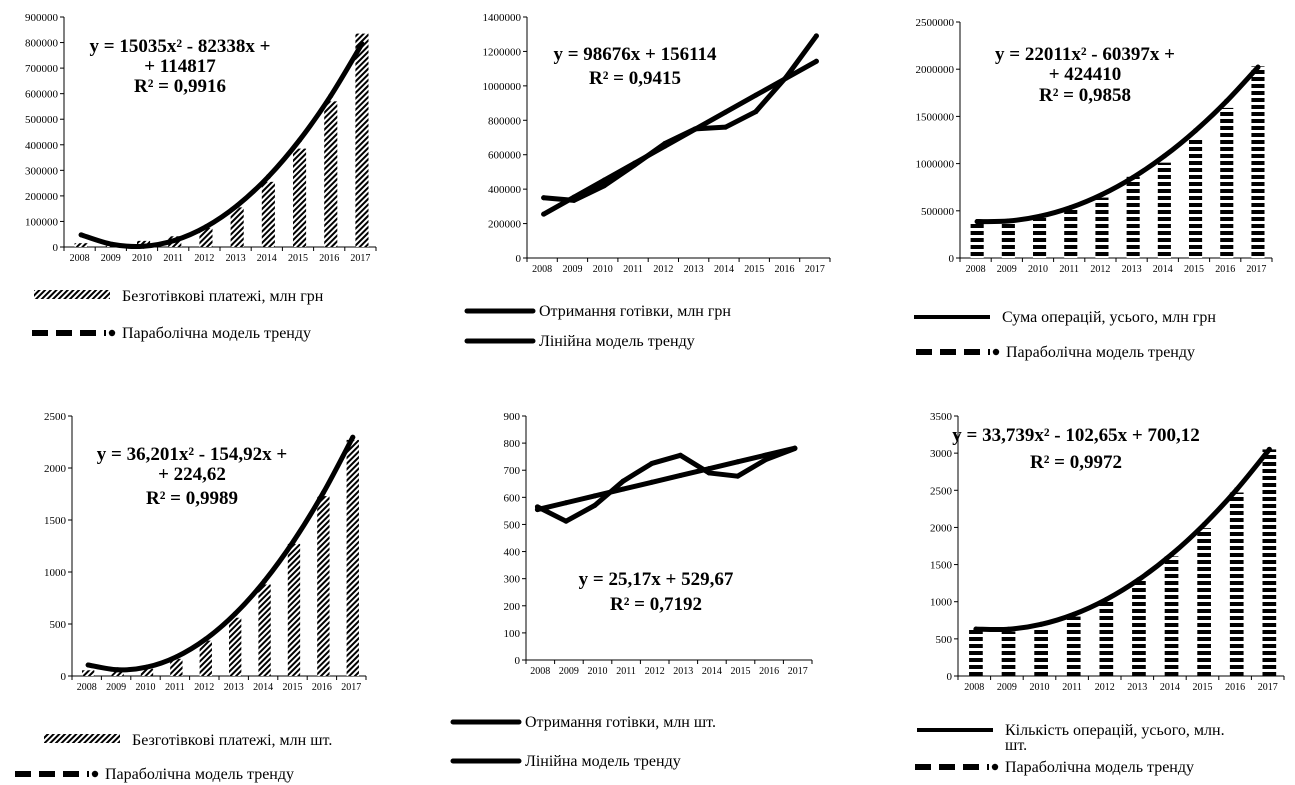 This screenshot has height=785, width=1295. I want to click on trend-curve, so click(1122, 539).